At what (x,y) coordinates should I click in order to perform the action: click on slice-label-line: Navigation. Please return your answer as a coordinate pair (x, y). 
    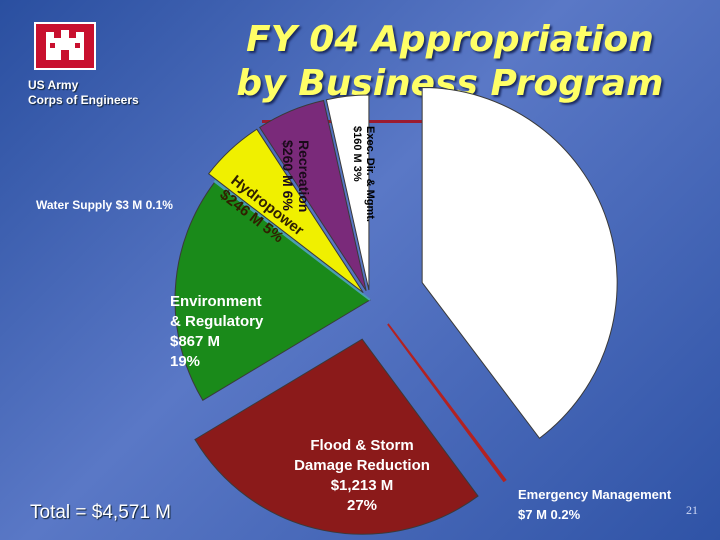
    Looking at the image, I should click on (495, 245).